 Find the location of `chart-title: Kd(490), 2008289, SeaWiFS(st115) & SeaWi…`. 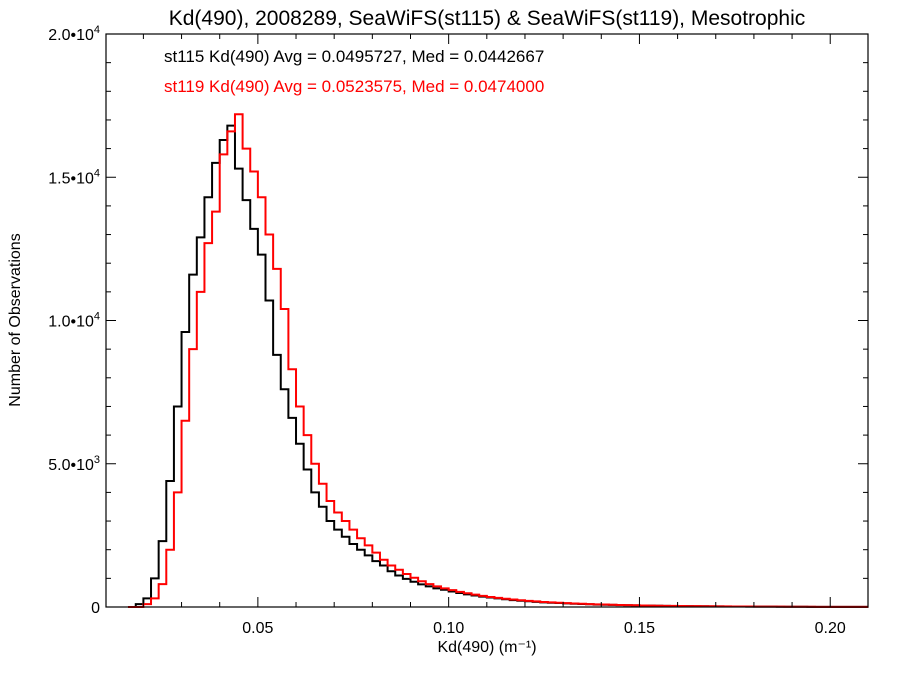

chart-title: Kd(490), 2008289, SeaWiFS(st115) & SeaWi… is located at coordinates (487, 18).